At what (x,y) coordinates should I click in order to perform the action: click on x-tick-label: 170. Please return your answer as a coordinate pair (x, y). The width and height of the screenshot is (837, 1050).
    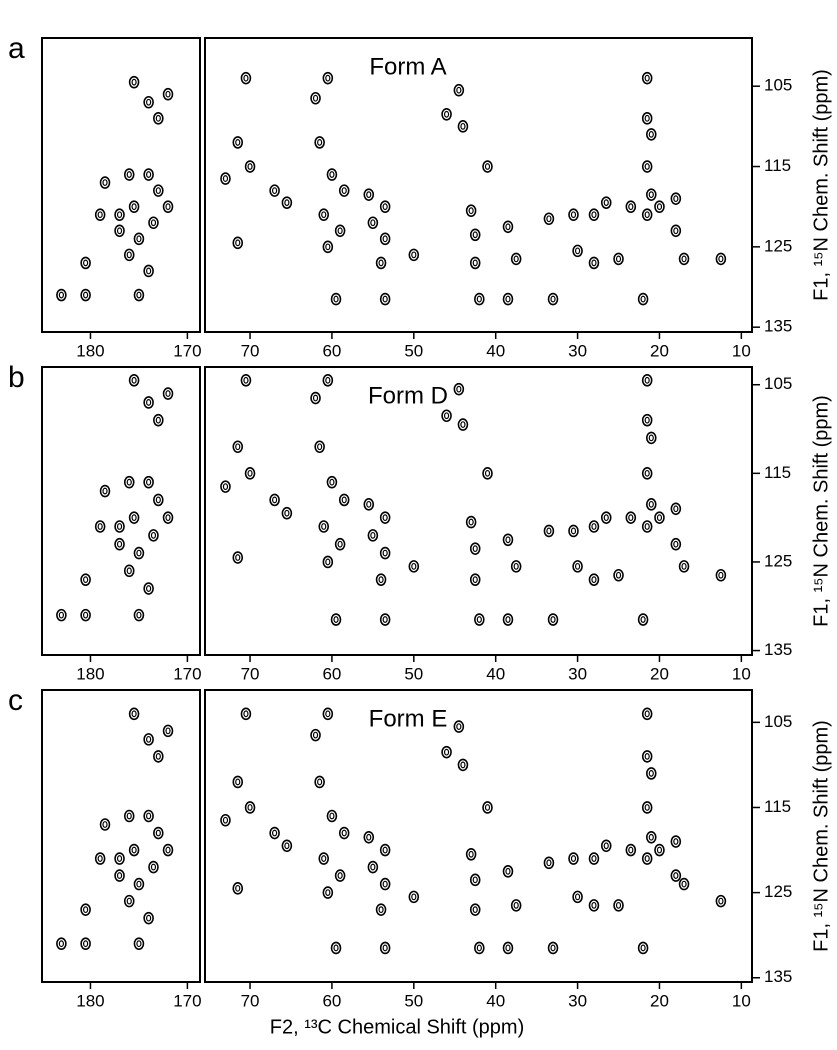
    Looking at the image, I should click on (187, 1000).